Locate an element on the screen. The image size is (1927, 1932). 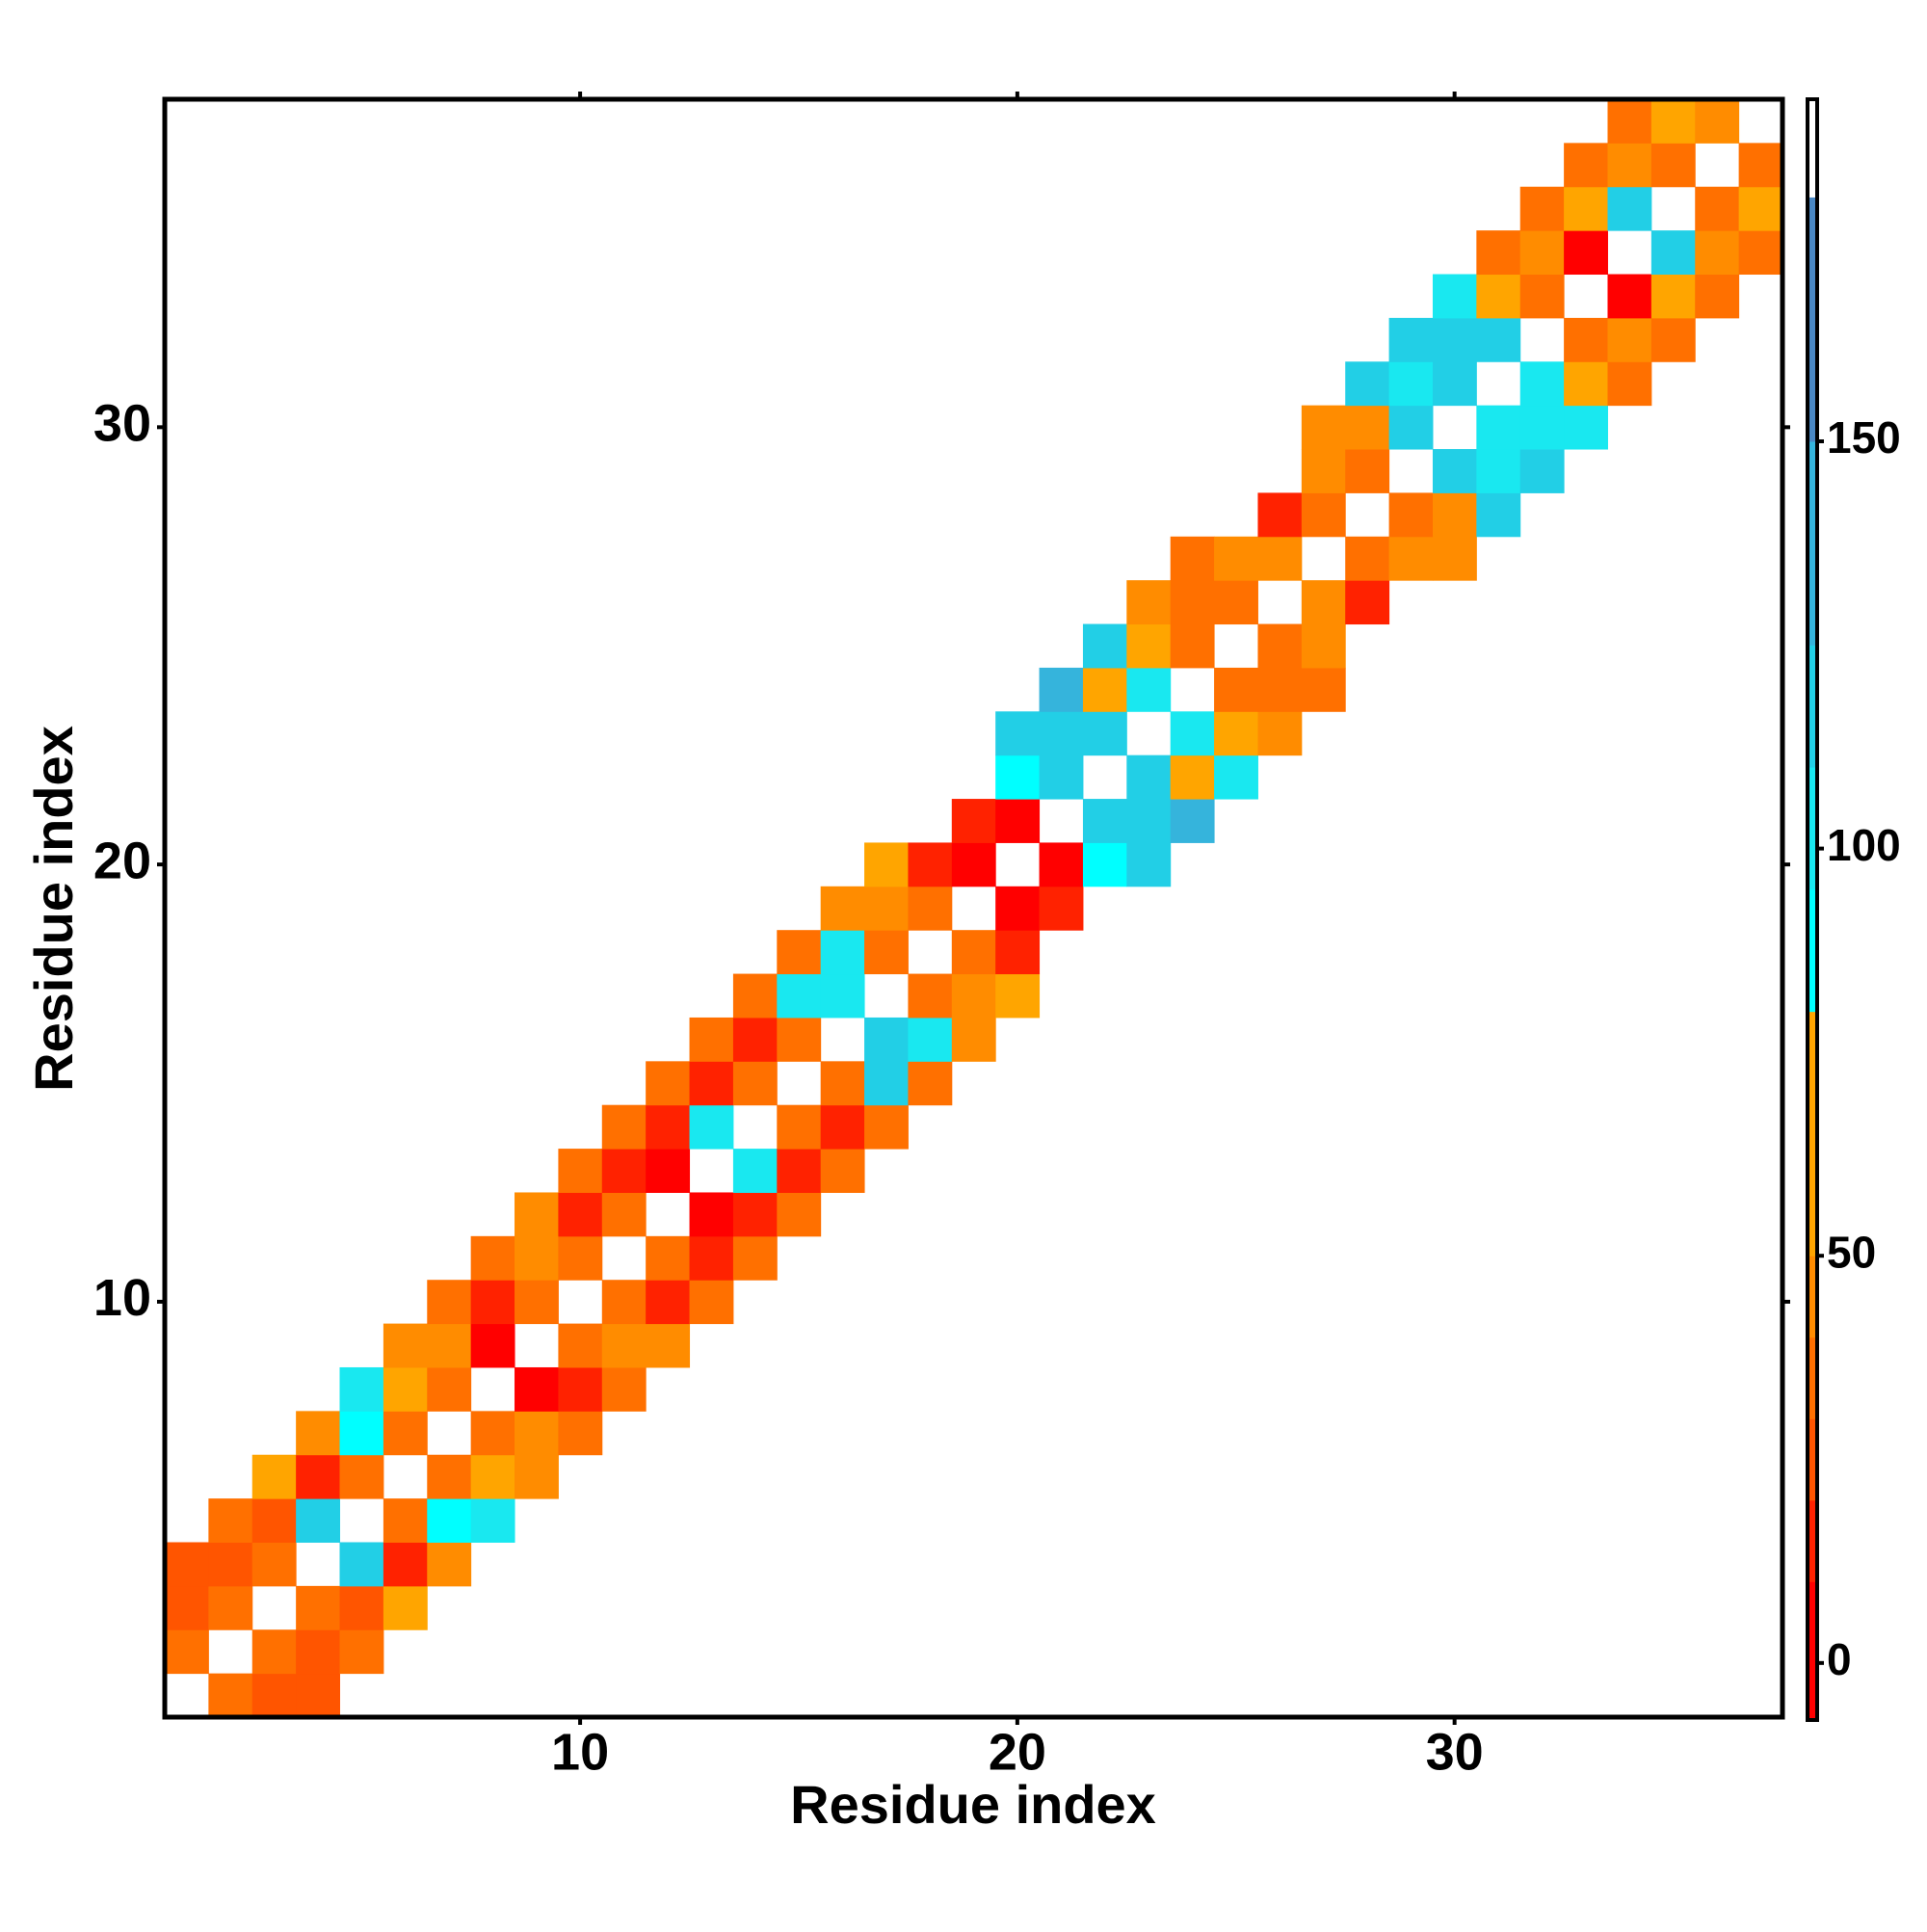
colorbar-frame is located at coordinates (1812, 909).